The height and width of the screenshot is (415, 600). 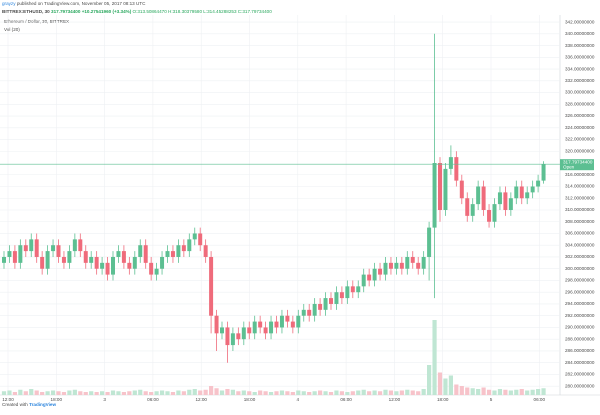 I want to click on last-price-badge, so click(x=577, y=165).